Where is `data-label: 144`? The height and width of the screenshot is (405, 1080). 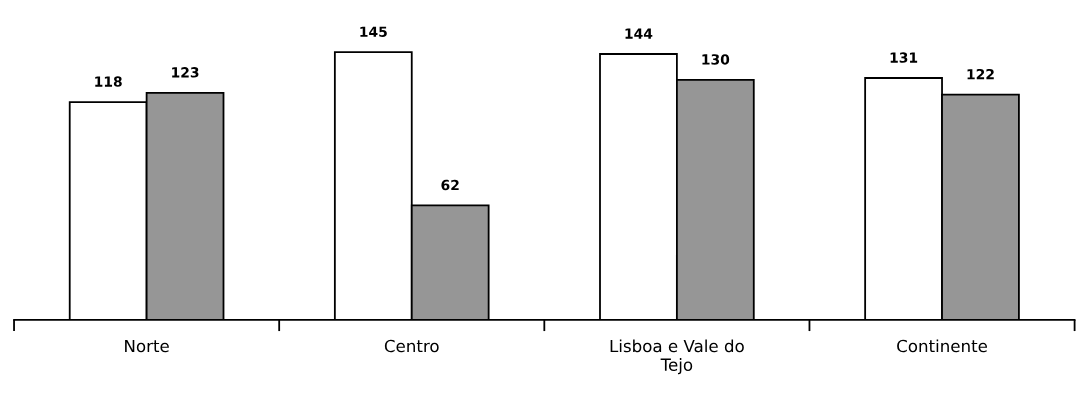
data-label: 144 is located at coordinates (639, 33).